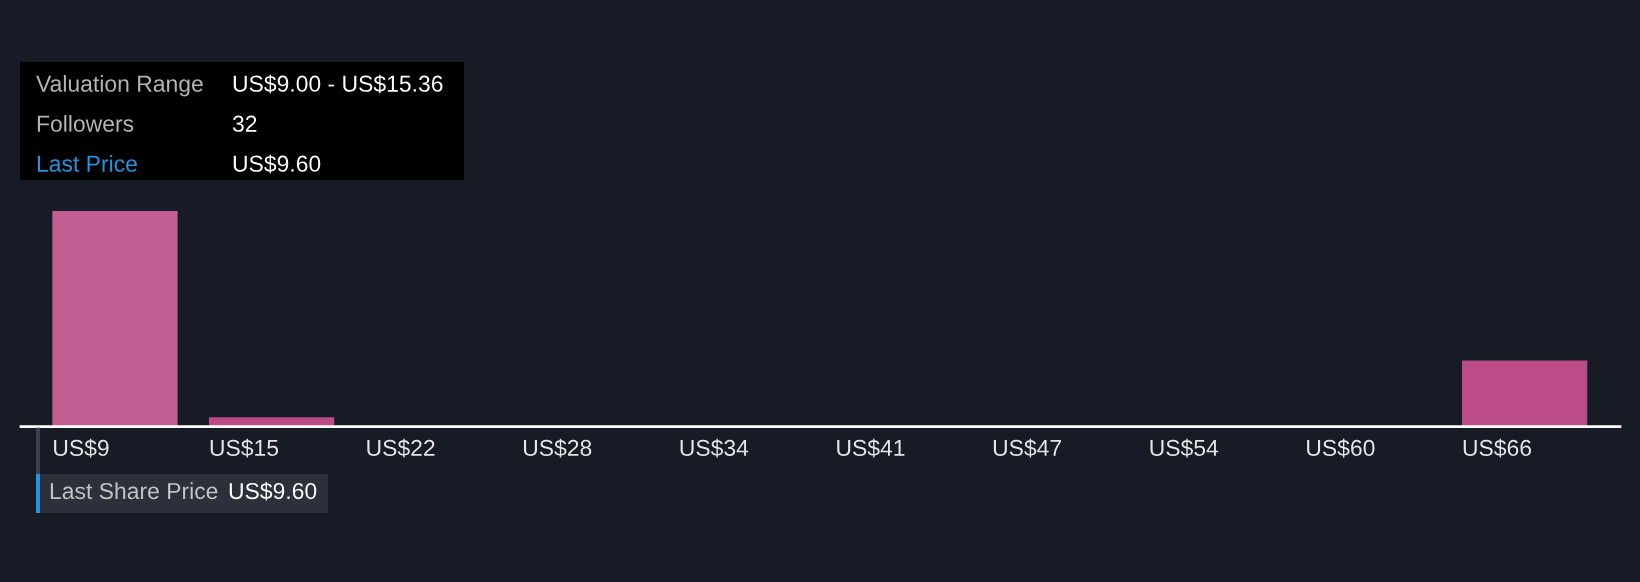 The width and height of the screenshot is (1640, 582). What do you see at coordinates (81, 448) in the screenshot?
I see `x-tick-label: US$9` at bounding box center [81, 448].